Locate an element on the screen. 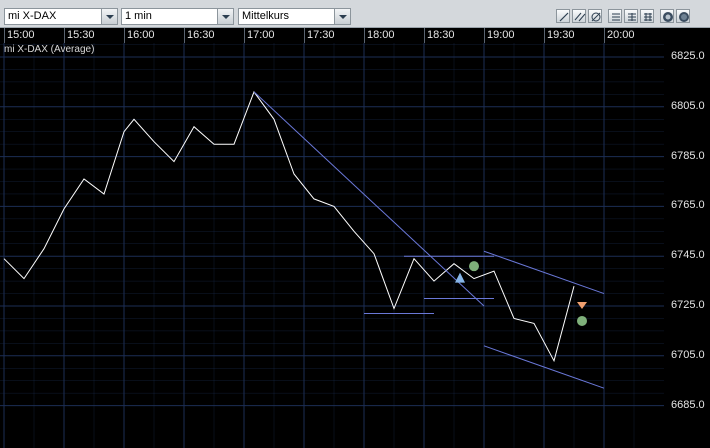  channel-upper-line is located at coordinates (544, 272).